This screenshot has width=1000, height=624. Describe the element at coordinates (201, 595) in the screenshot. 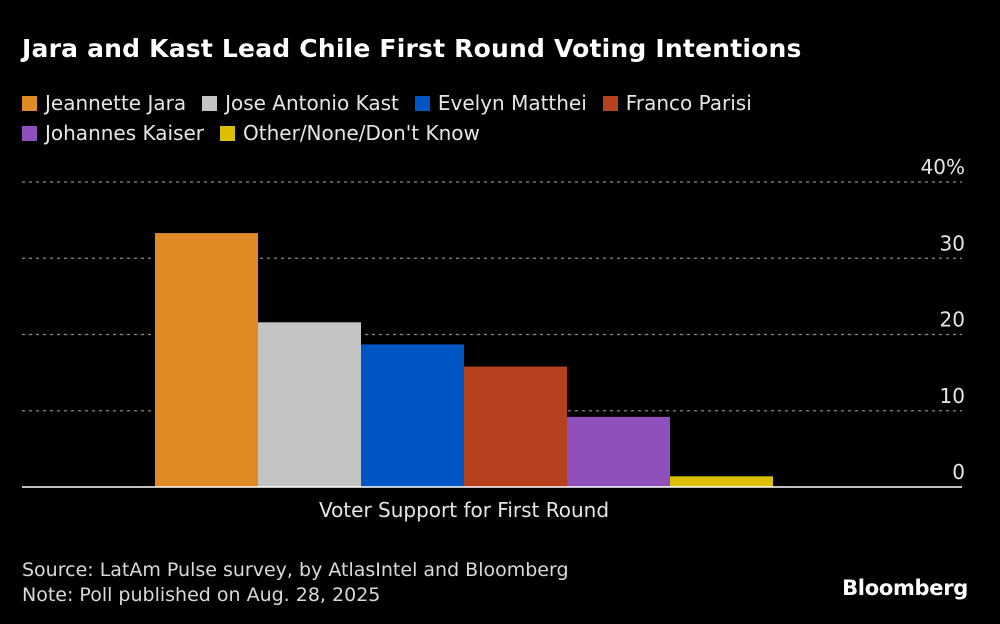

I see `note-text: Note: Poll published on Aug. 28, 2025` at that location.